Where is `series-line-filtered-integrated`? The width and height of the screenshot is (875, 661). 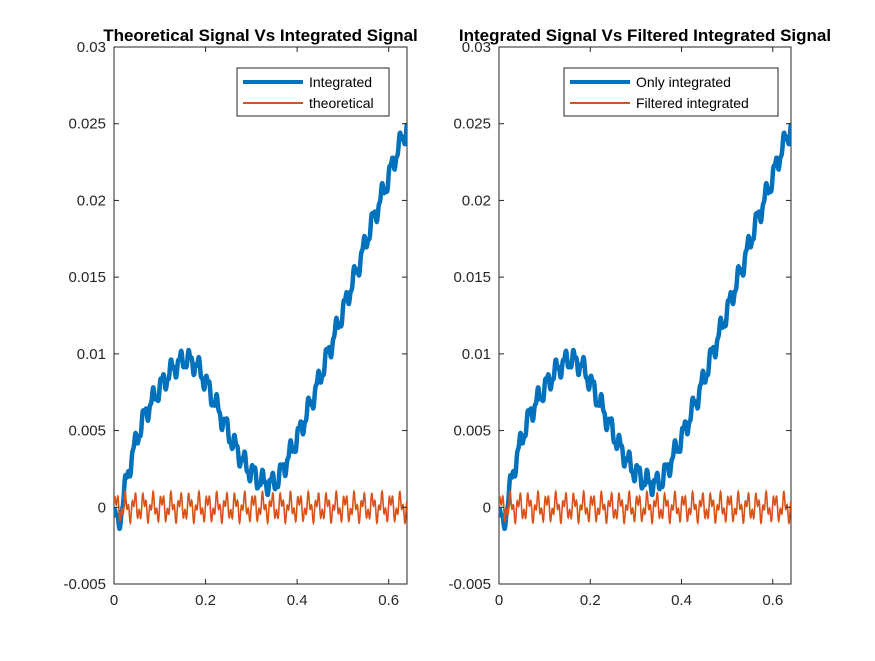
series-line-filtered-integrated is located at coordinates (645, 507).